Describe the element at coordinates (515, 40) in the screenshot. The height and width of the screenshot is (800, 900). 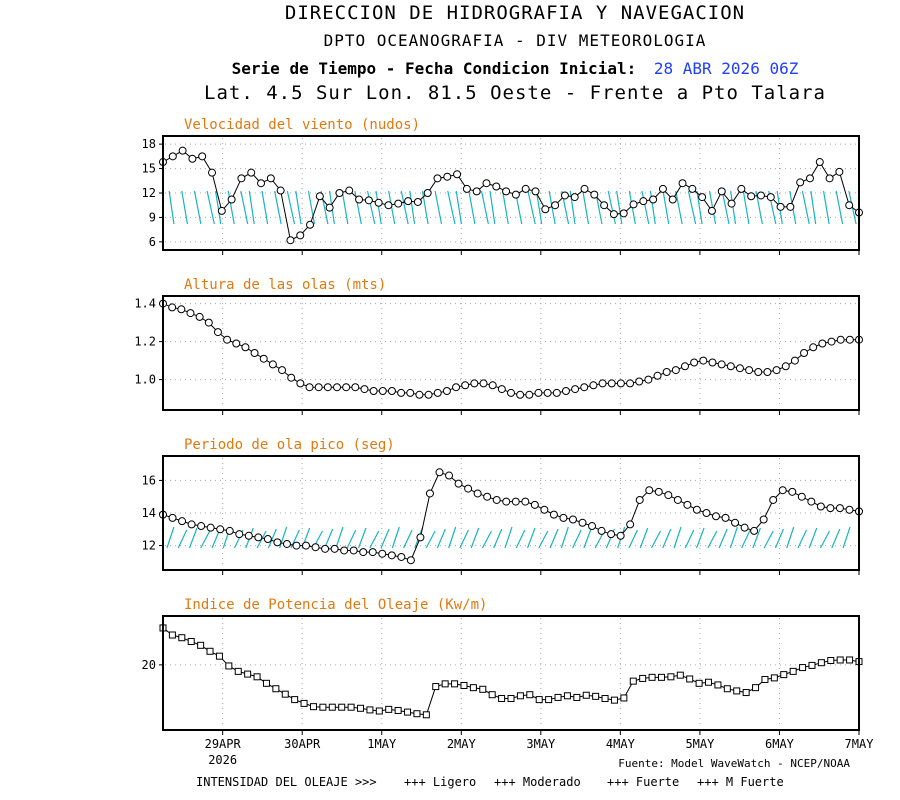
I see `header-subtitle: DPTO OCEANOGRAFIA - DIV METEOROLOGIA` at that location.